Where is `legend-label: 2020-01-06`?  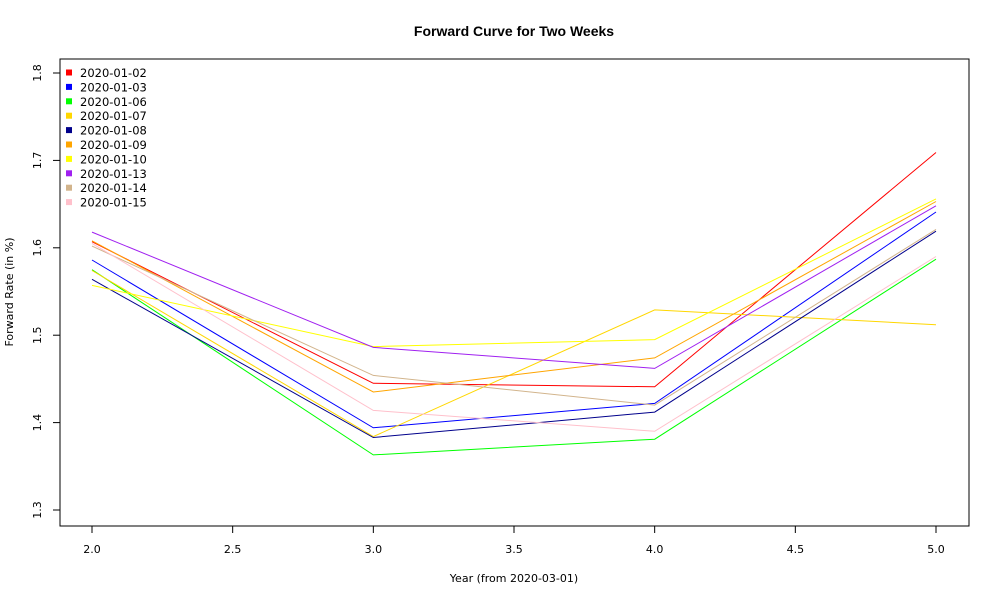
legend-label: 2020-01-06 is located at coordinates (113, 102).